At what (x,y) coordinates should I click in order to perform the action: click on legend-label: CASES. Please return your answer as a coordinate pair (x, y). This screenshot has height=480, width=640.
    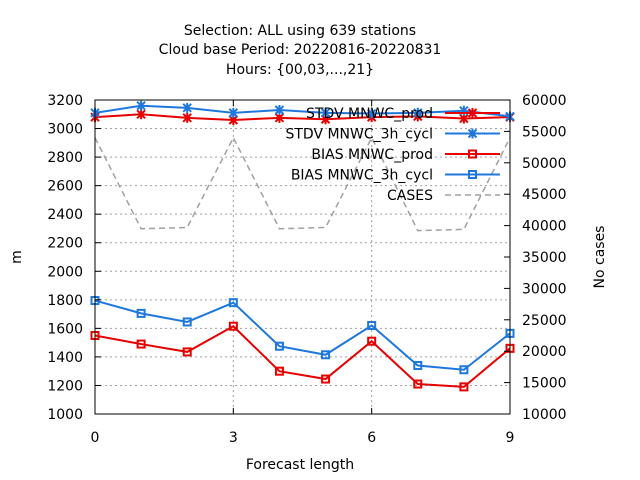
    Looking at the image, I should click on (410, 196).